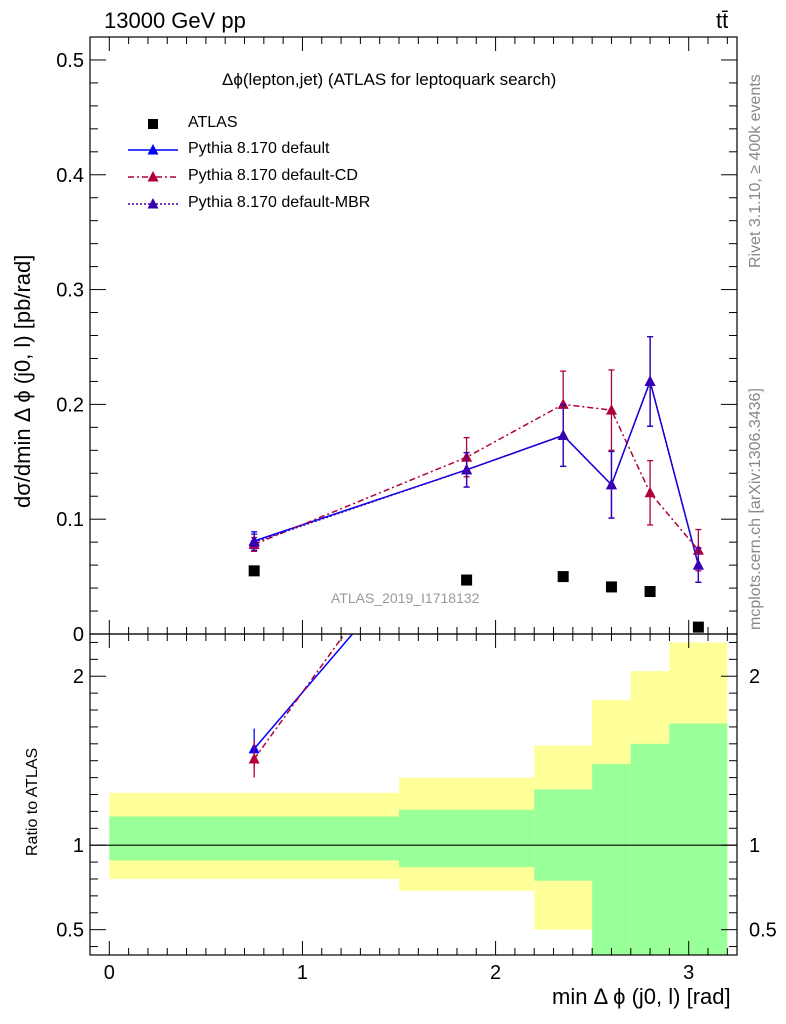  I want to click on ratio-y-axis-label: Ratio to ATLAS, so click(32, 801).